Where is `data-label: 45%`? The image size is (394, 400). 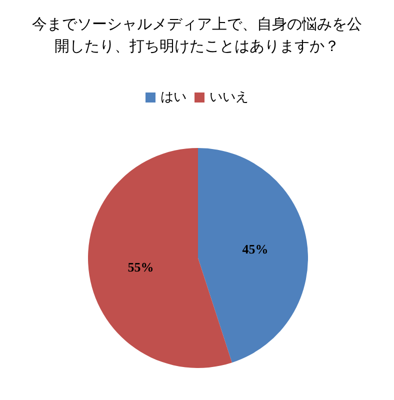
data-label: 45% is located at coordinates (255, 248).